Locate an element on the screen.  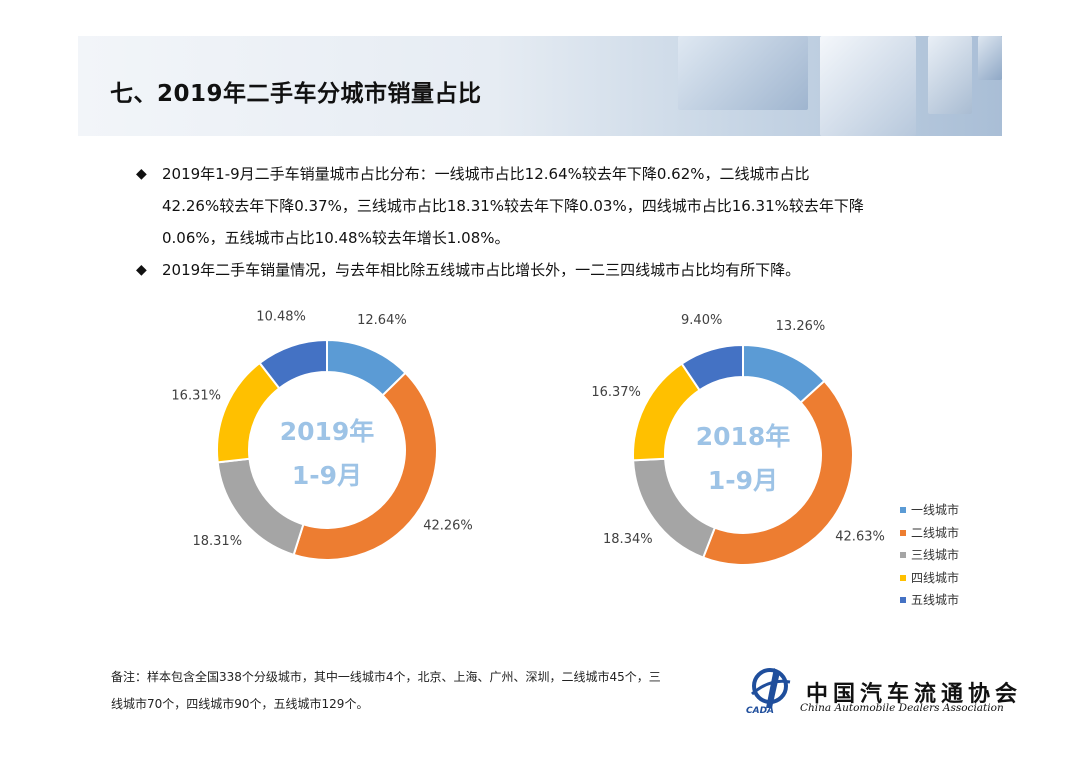
legend-item: 二线城市 is located at coordinates (929, 533).